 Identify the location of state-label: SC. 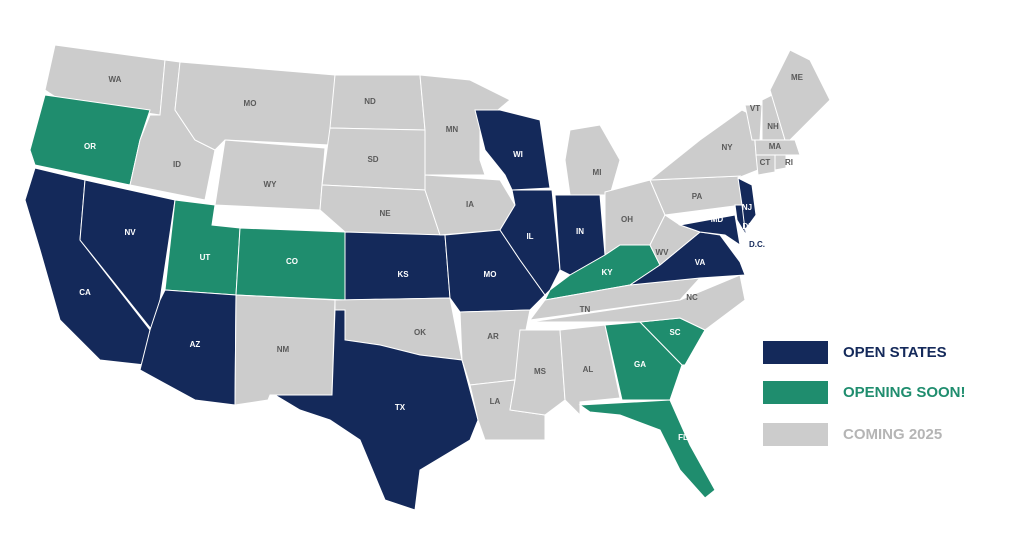
(674, 332).